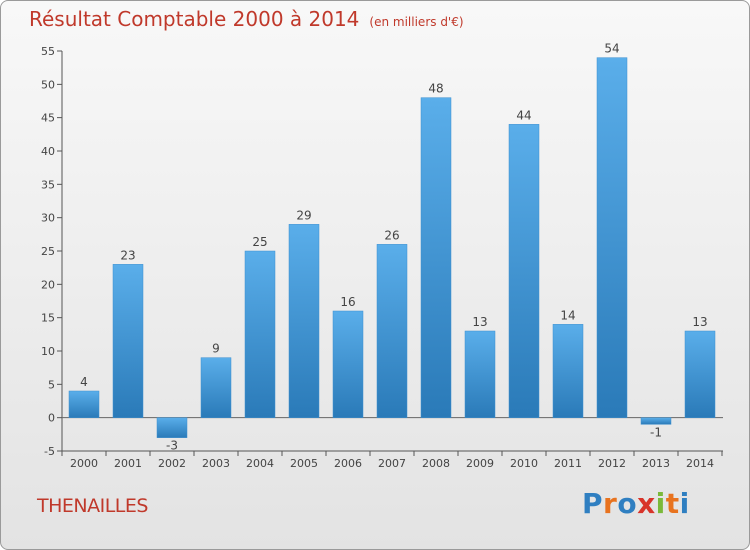 This screenshot has width=750, height=550. I want to click on x-tick-label: 2003, so click(216, 463).